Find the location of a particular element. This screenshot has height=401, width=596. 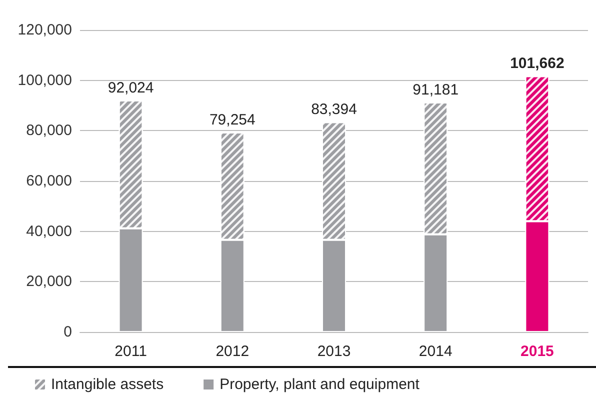

x-tick-label: 2012 is located at coordinates (233, 351).